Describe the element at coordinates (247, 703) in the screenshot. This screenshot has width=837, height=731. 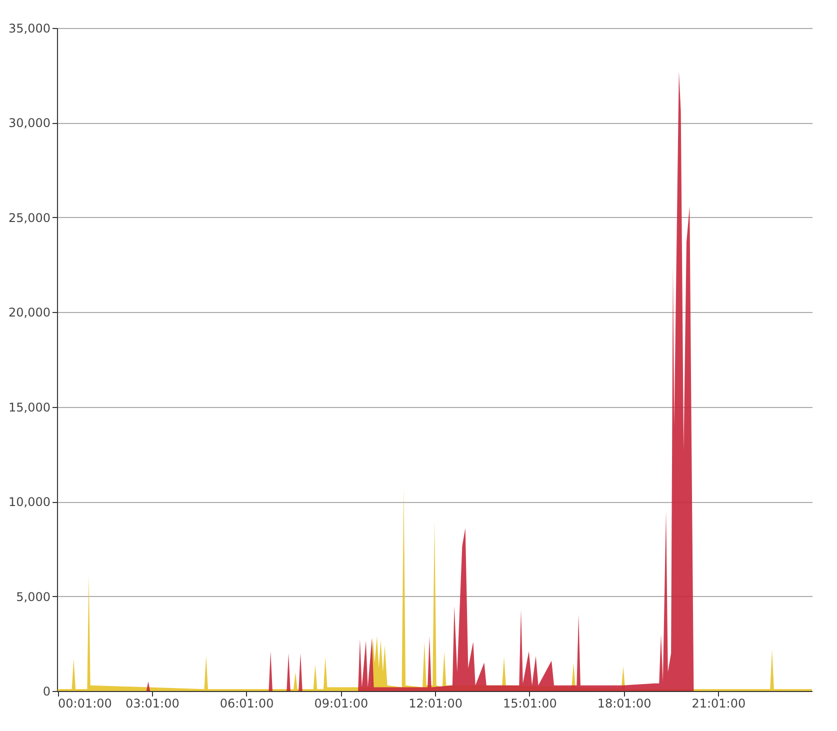
I see `x-tick-label: 06:01:00` at that location.